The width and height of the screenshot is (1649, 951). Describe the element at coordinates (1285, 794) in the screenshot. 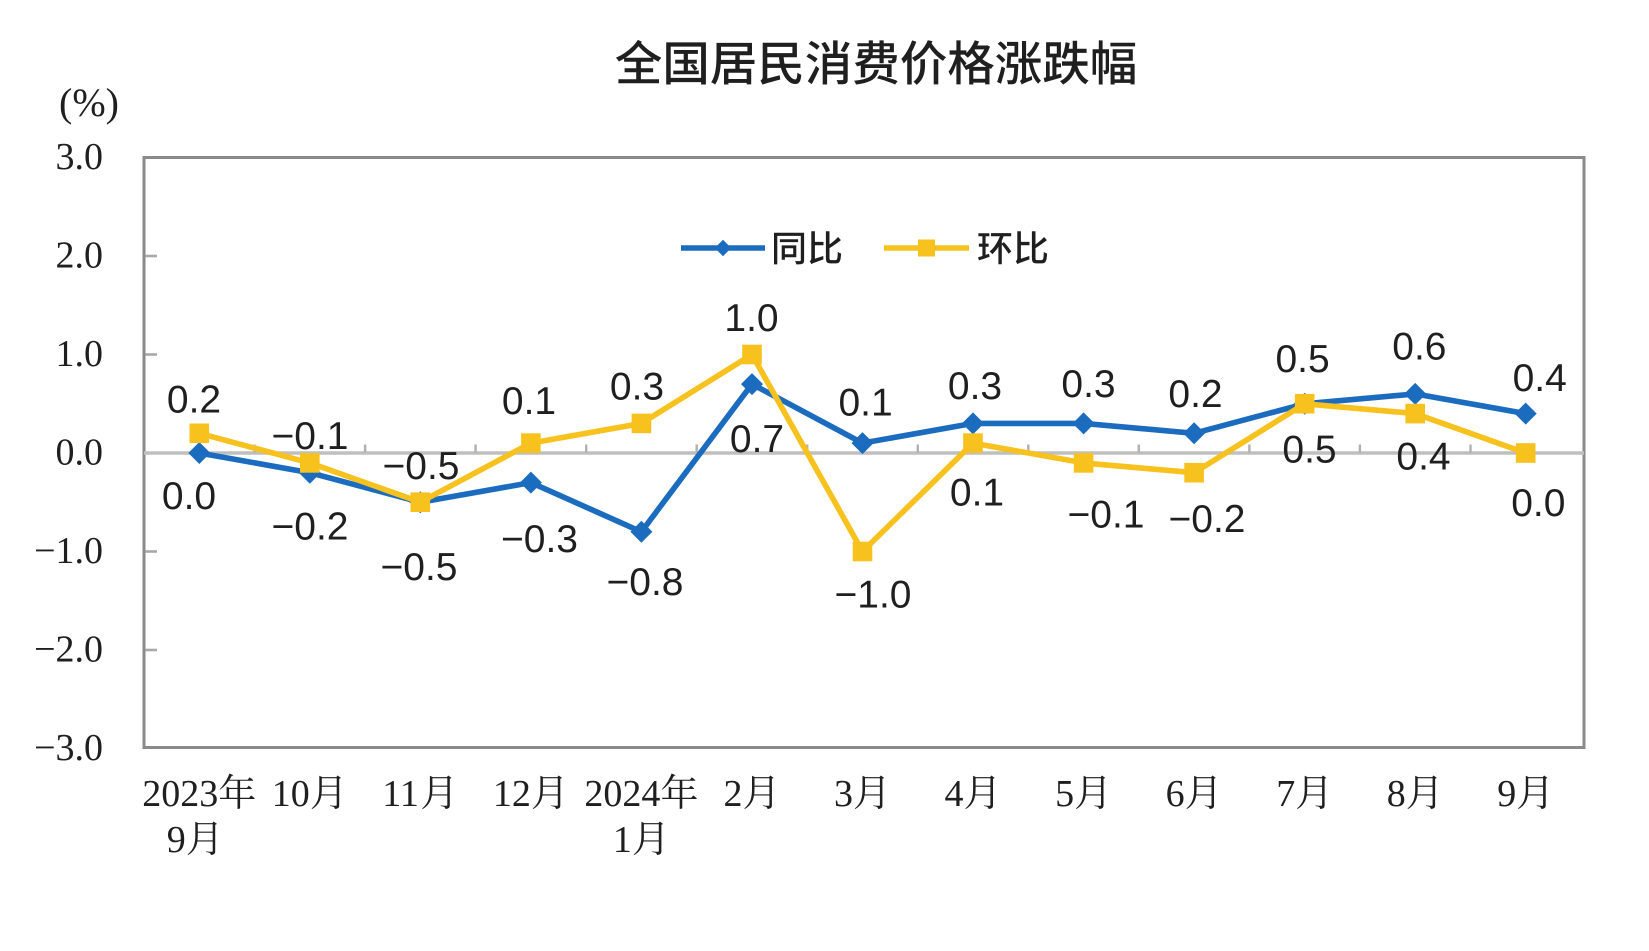

I see `svg-text: 7` at that location.